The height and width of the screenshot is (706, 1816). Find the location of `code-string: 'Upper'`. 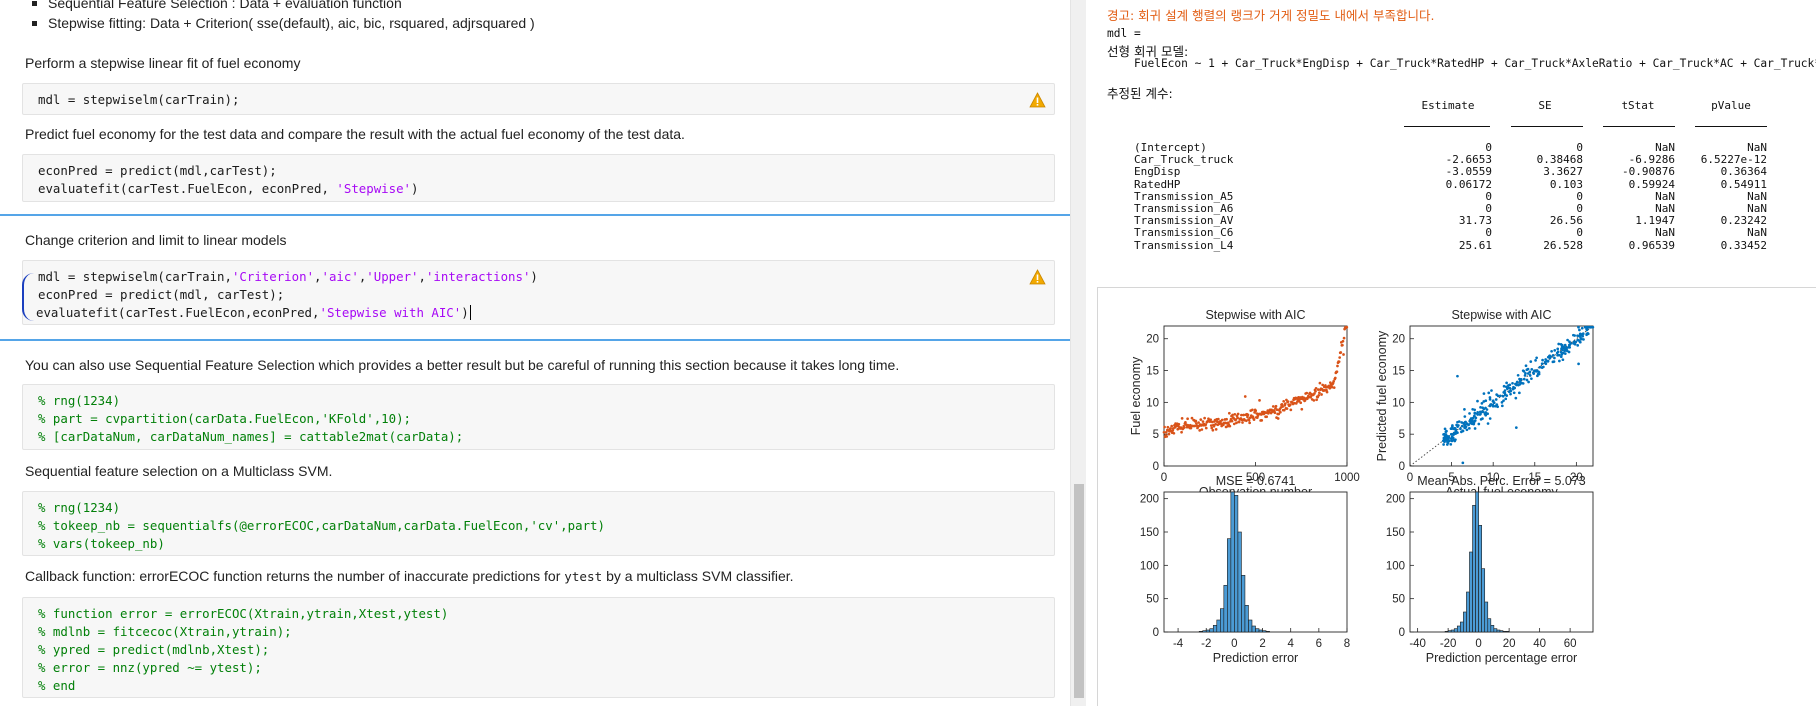

code-string: 'Upper' is located at coordinates (392, 276).